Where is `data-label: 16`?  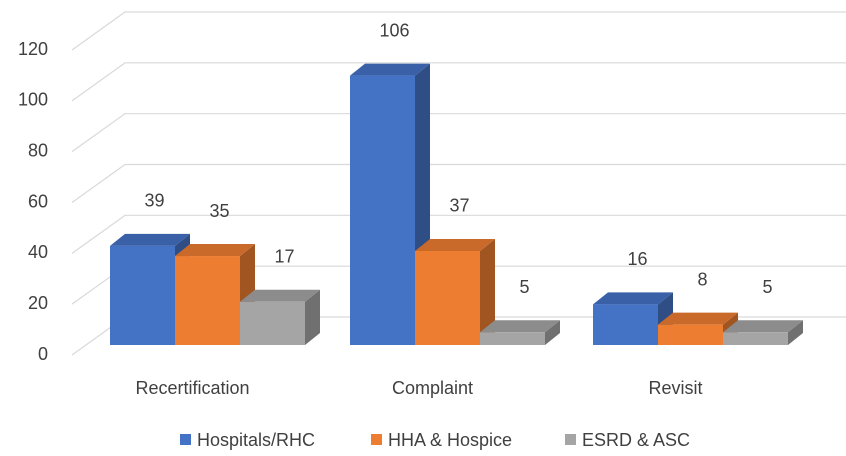
data-label: 16 is located at coordinates (637, 259).